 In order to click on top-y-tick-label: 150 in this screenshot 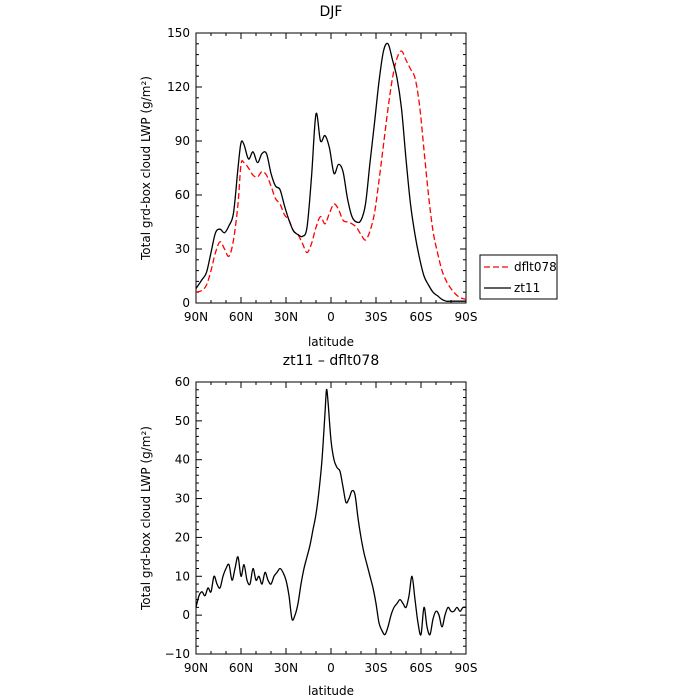, I will do `click(178, 33)`.